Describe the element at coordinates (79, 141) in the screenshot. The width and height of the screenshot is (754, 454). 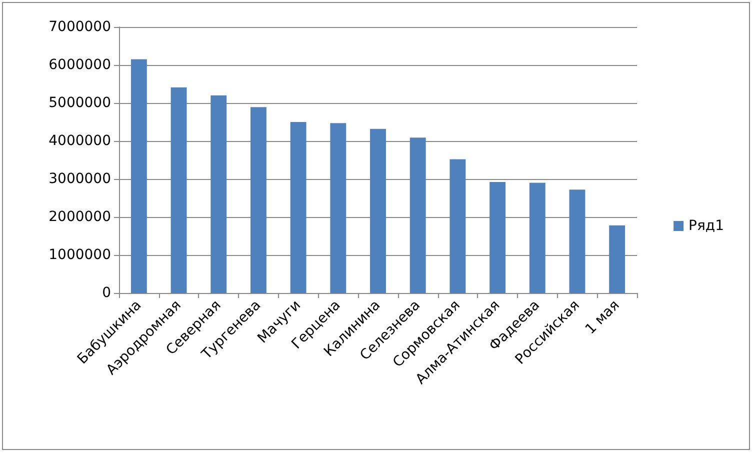
I see `y-tick-label: 4000000` at that location.